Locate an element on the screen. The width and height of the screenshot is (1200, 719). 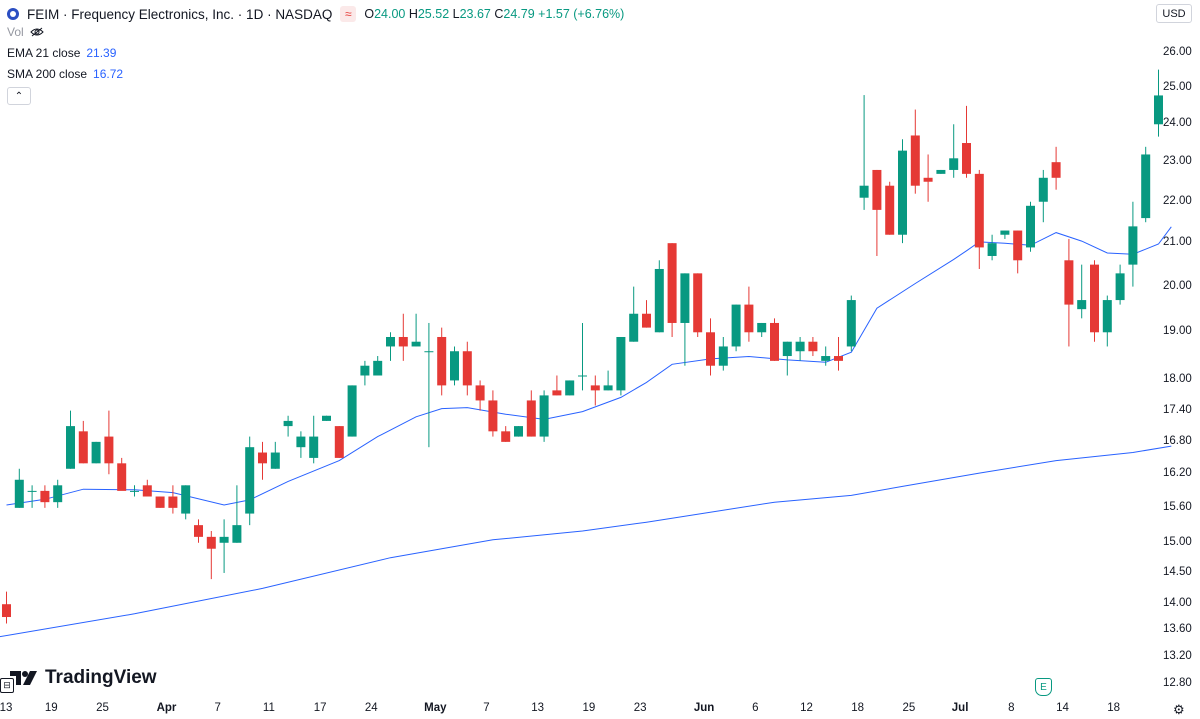
settings-gear-icon: ⚙ is located at coordinates (1179, 709).